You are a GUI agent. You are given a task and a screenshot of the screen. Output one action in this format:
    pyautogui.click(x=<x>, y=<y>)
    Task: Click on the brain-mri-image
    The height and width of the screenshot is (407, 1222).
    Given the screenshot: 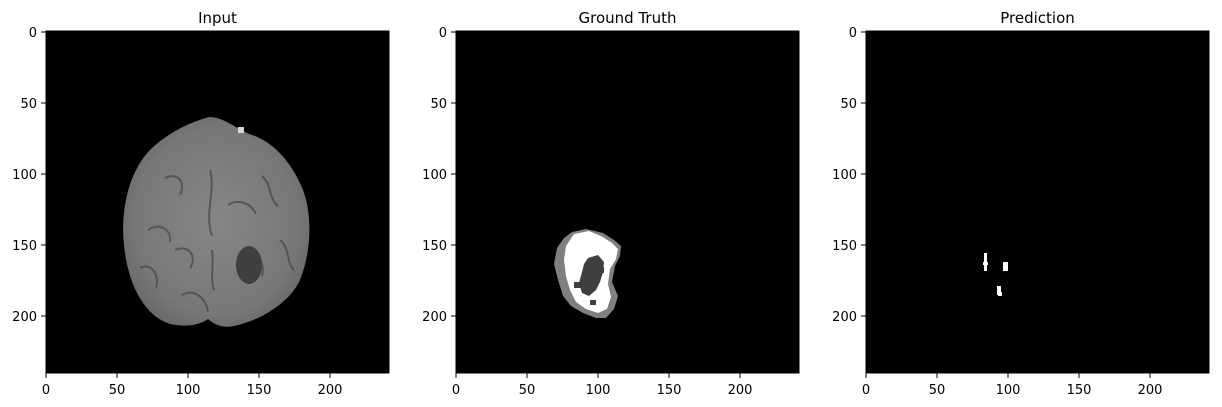 What is the action you would take?
    pyautogui.click(x=216, y=222)
    